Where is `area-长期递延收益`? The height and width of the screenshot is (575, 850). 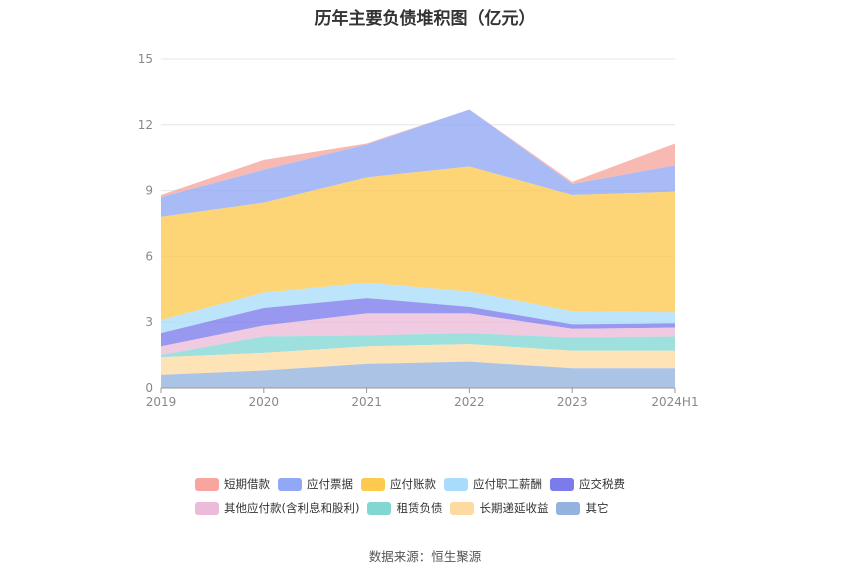
area-长期递延收益 is located at coordinates (418, 359).